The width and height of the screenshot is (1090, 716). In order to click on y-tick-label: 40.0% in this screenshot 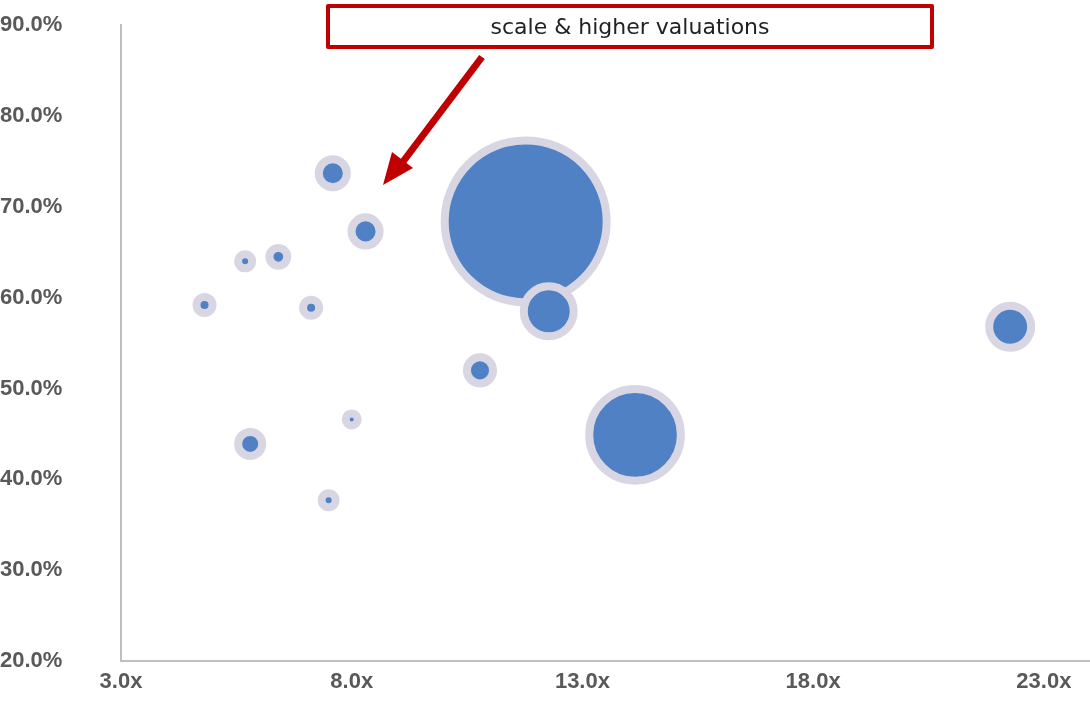, I will do `click(31, 478)`.